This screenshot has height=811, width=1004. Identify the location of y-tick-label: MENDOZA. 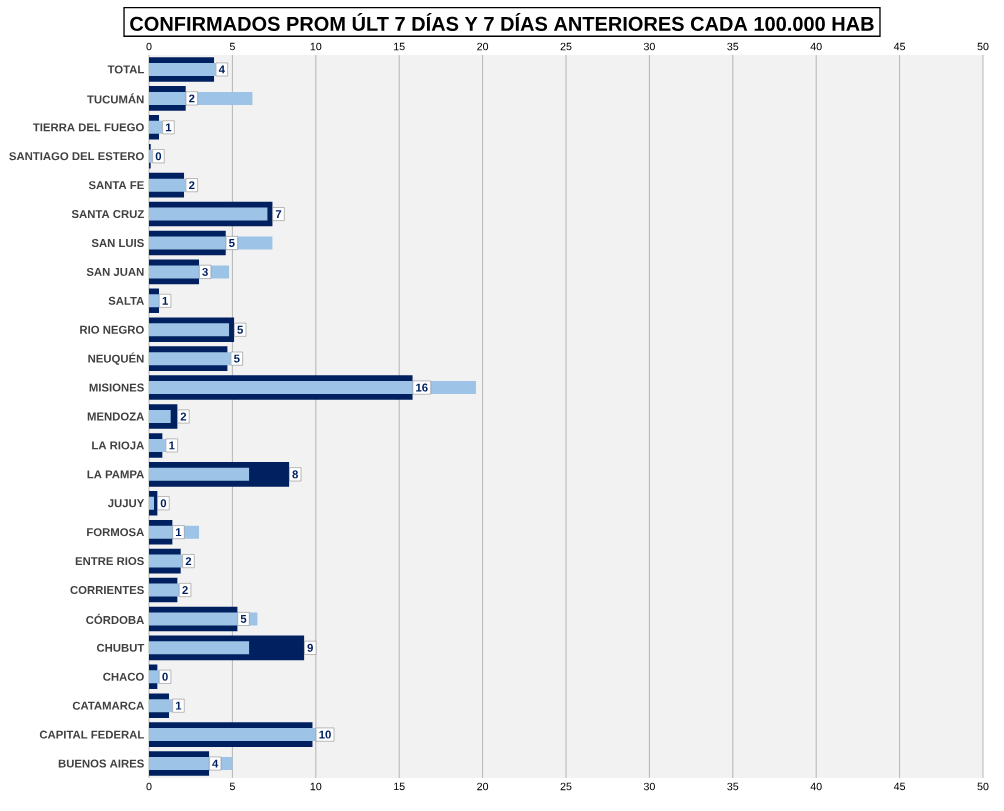
(115, 416).